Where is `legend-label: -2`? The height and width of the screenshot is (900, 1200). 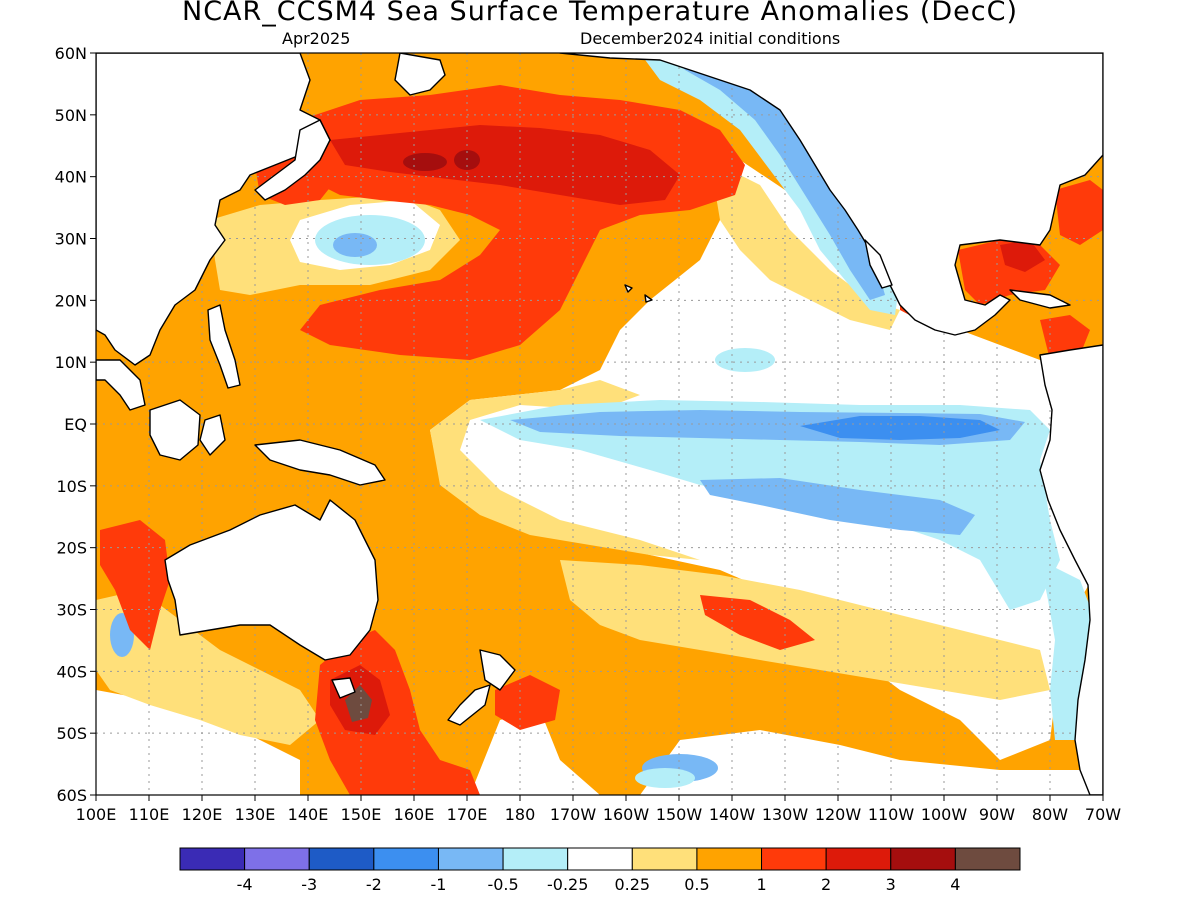
legend-label: -2 is located at coordinates (374, 884).